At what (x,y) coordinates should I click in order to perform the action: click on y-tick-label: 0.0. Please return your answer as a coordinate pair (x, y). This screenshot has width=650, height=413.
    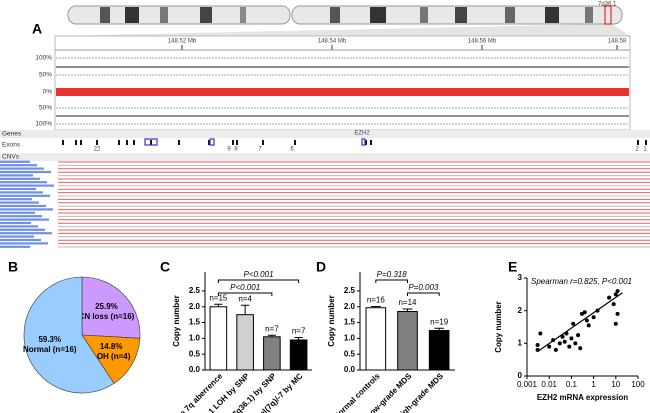
    Looking at the image, I should click on (195, 369).